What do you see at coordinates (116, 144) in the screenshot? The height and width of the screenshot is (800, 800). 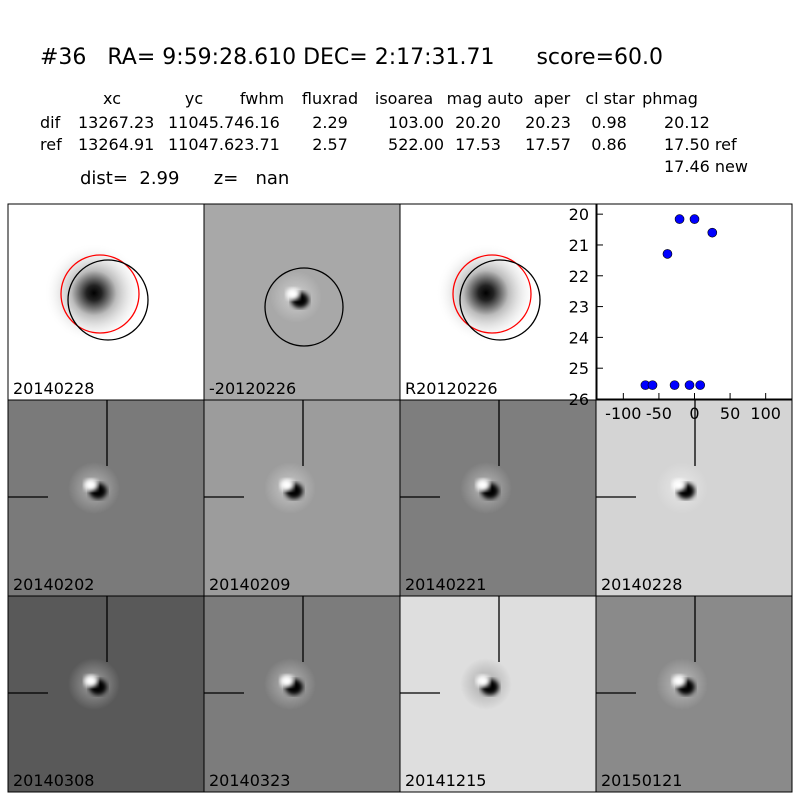 I see `table-cell: 13264.91` at bounding box center [116, 144].